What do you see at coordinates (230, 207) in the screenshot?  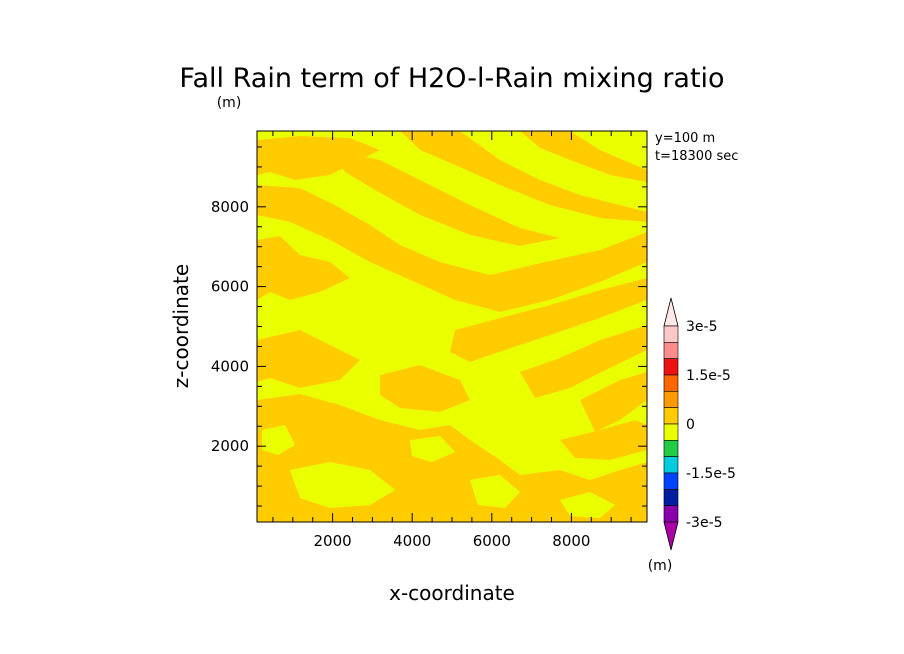 I see `y-tick-label: 8000` at bounding box center [230, 207].